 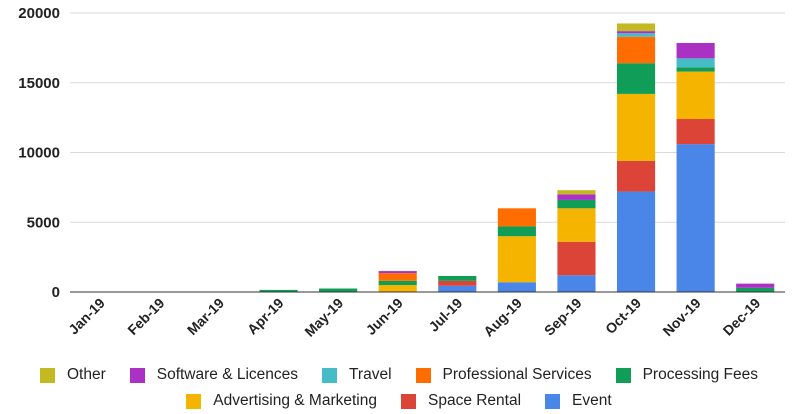 What do you see at coordinates (43, 222) in the screenshot?
I see `y-tick-label: 5000` at bounding box center [43, 222].